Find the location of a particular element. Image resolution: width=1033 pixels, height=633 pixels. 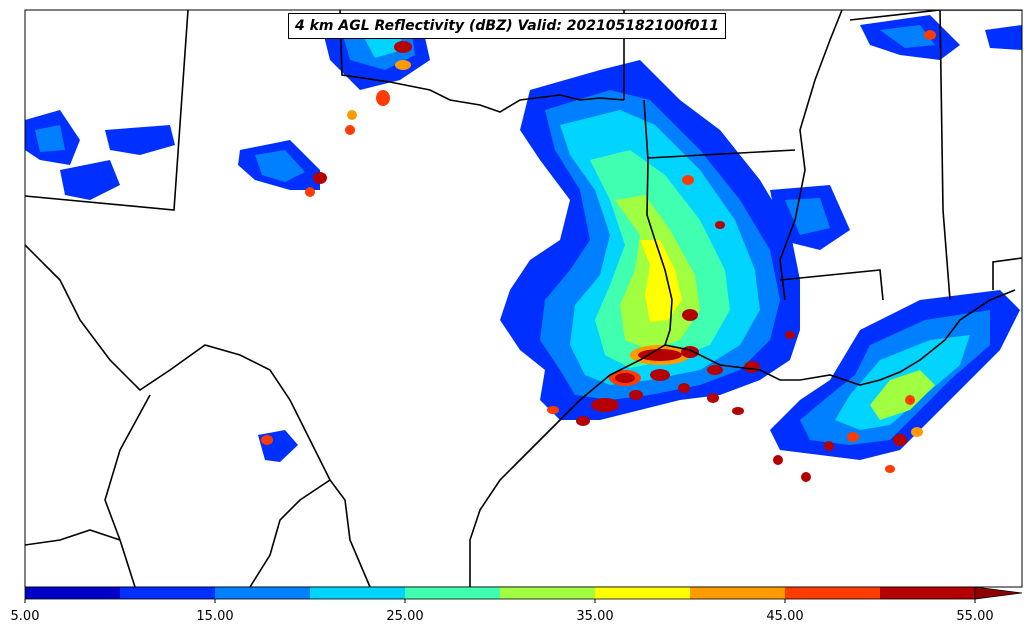

colorbar-extend-arrow is located at coordinates (998, 593).